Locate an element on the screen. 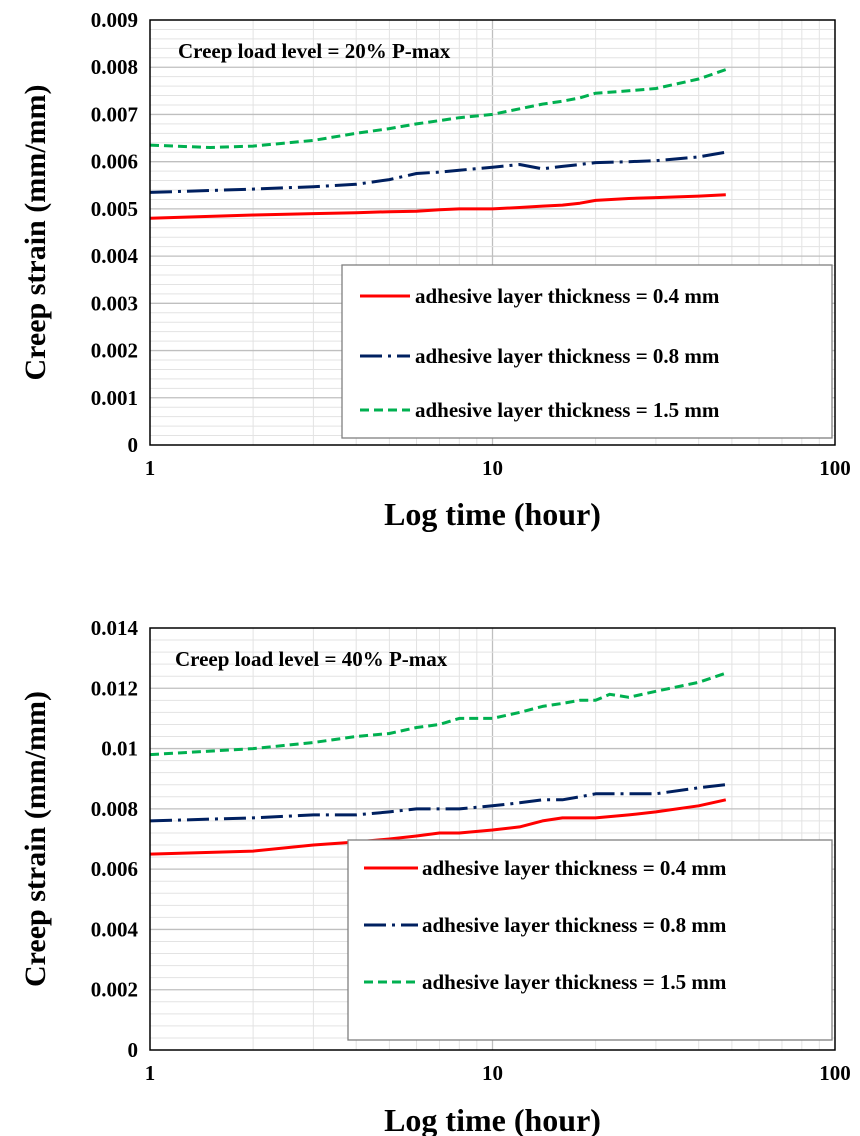 Image resolution: width=860 pixels, height=1136 pixels. load-level-annotation: Creep load level = 40% P-max is located at coordinates (311, 659).